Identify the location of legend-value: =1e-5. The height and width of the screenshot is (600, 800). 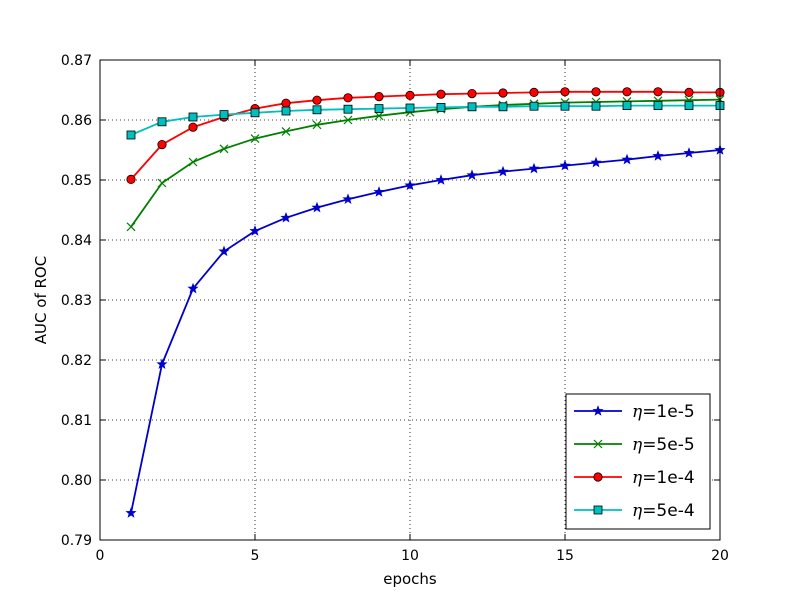
(668, 412).